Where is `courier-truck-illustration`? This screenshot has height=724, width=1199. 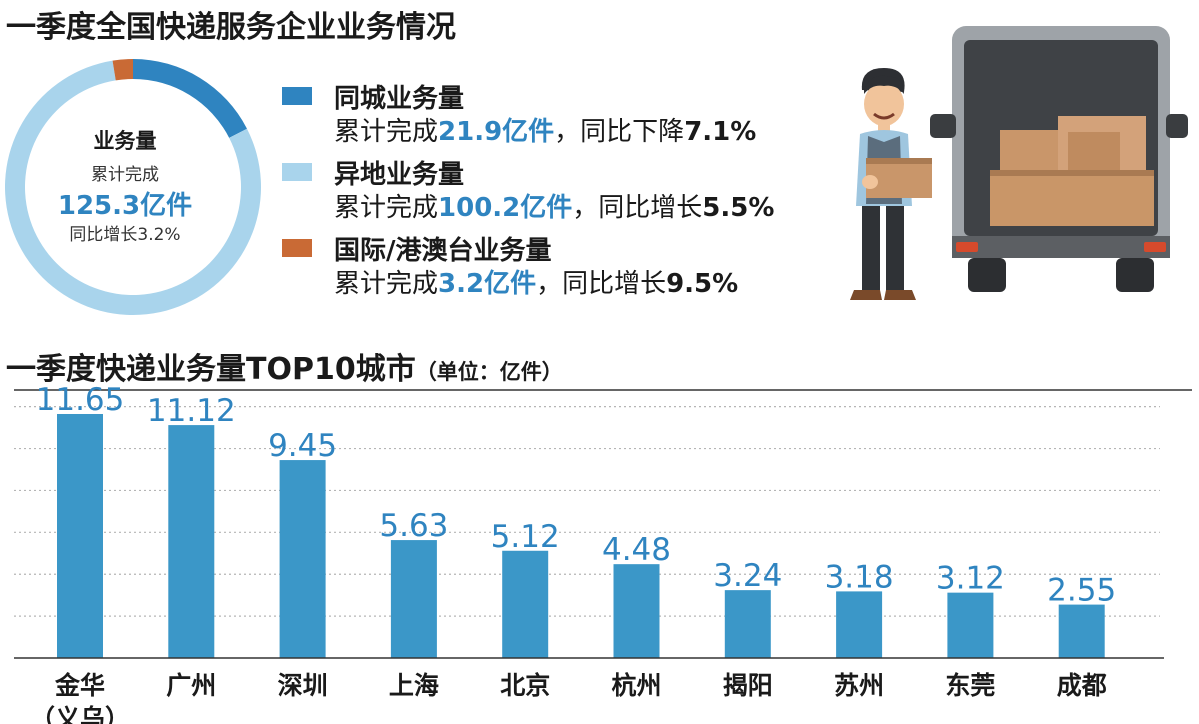 courier-truck-illustration is located at coordinates (1019, 163).